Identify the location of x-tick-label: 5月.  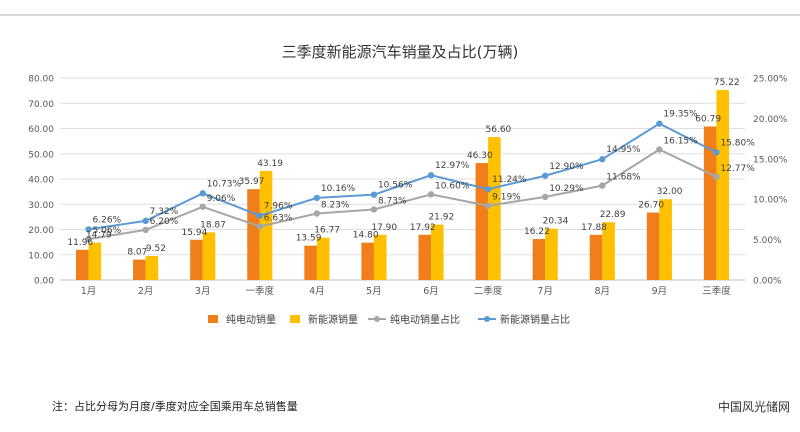
(374, 291).